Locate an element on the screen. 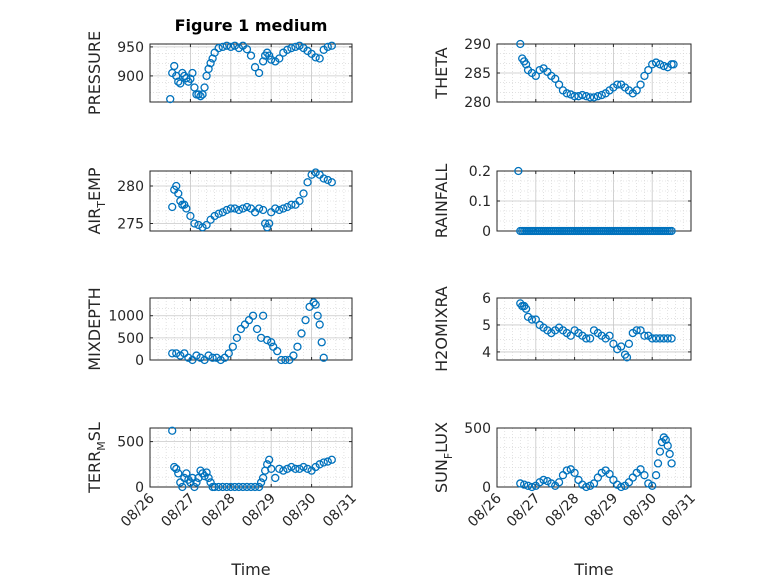 This screenshot has width=778, height=583. y-tick-label: 285 is located at coordinates (477, 74).